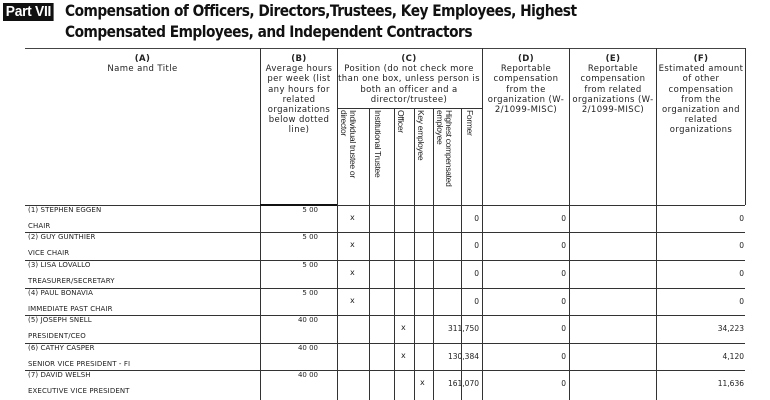  What do you see at coordinates (299, 59) in the screenshot?
I see `col-b-letter: (B)` at bounding box center [299, 59].